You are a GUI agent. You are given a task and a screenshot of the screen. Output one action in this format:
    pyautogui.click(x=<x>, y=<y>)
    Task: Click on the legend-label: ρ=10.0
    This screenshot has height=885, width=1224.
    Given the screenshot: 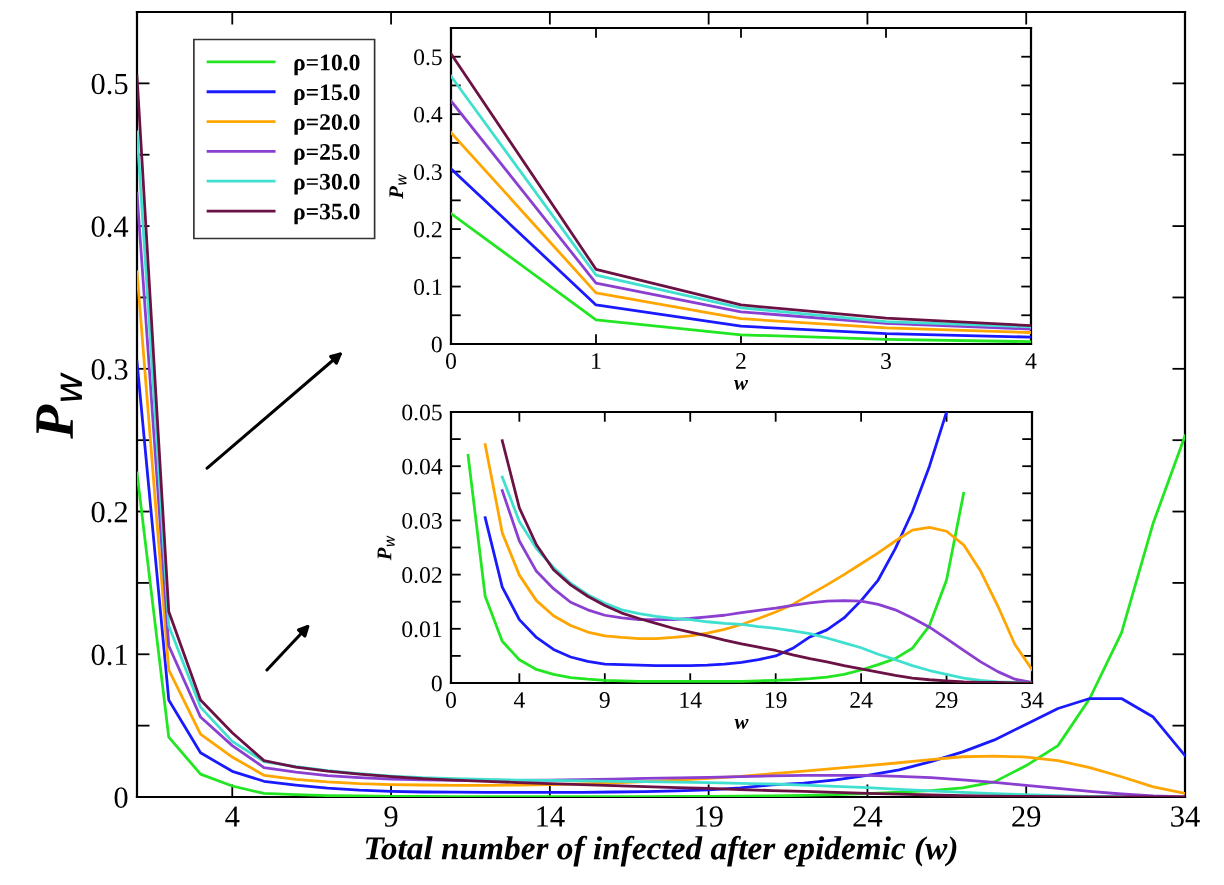 What is the action you would take?
    pyautogui.click(x=327, y=65)
    